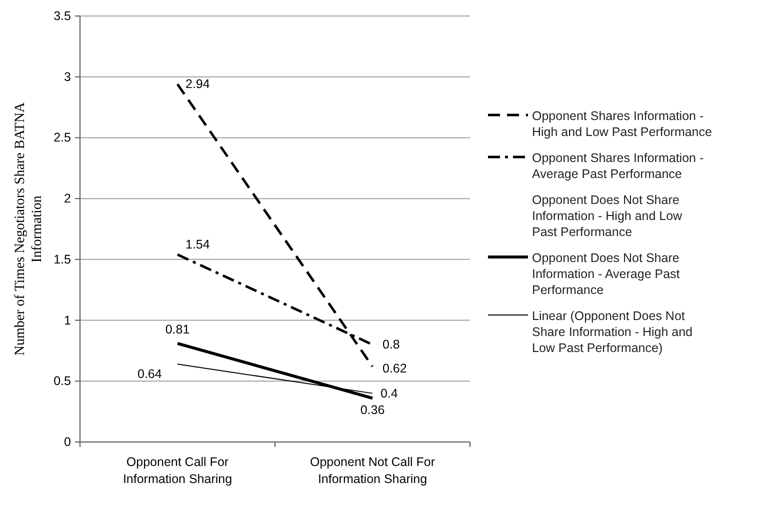 This screenshot has height=527, width=761. What do you see at coordinates (63, 259) in the screenshot?
I see `y-tick-label: 1.5` at bounding box center [63, 259].